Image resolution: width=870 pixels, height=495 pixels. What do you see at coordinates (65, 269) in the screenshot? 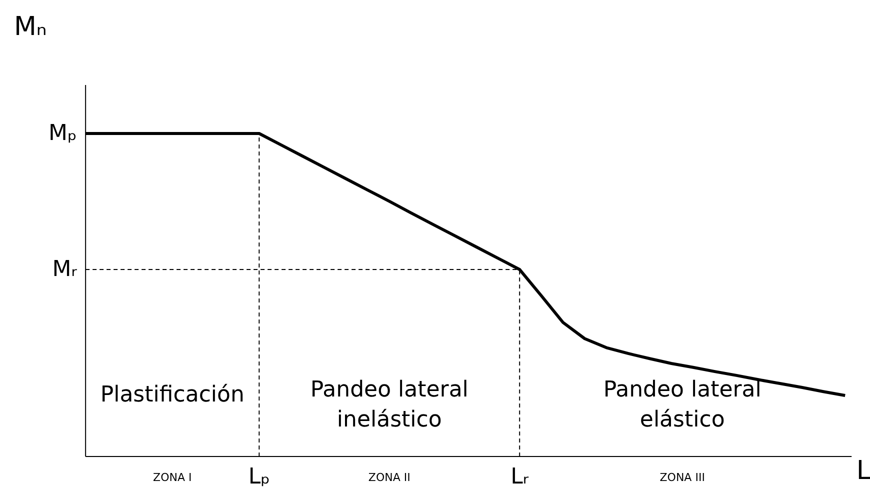
I see `ref-line-label: Mᵣ` at bounding box center [65, 269].